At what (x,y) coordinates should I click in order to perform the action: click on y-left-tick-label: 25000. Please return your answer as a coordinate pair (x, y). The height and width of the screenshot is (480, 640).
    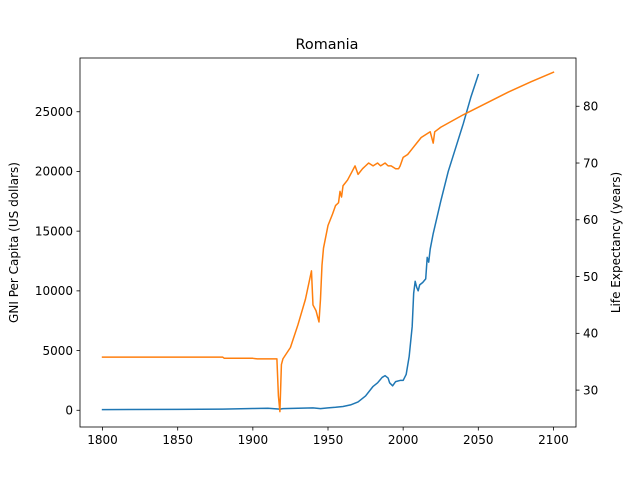
    Looking at the image, I should click on (54, 112).